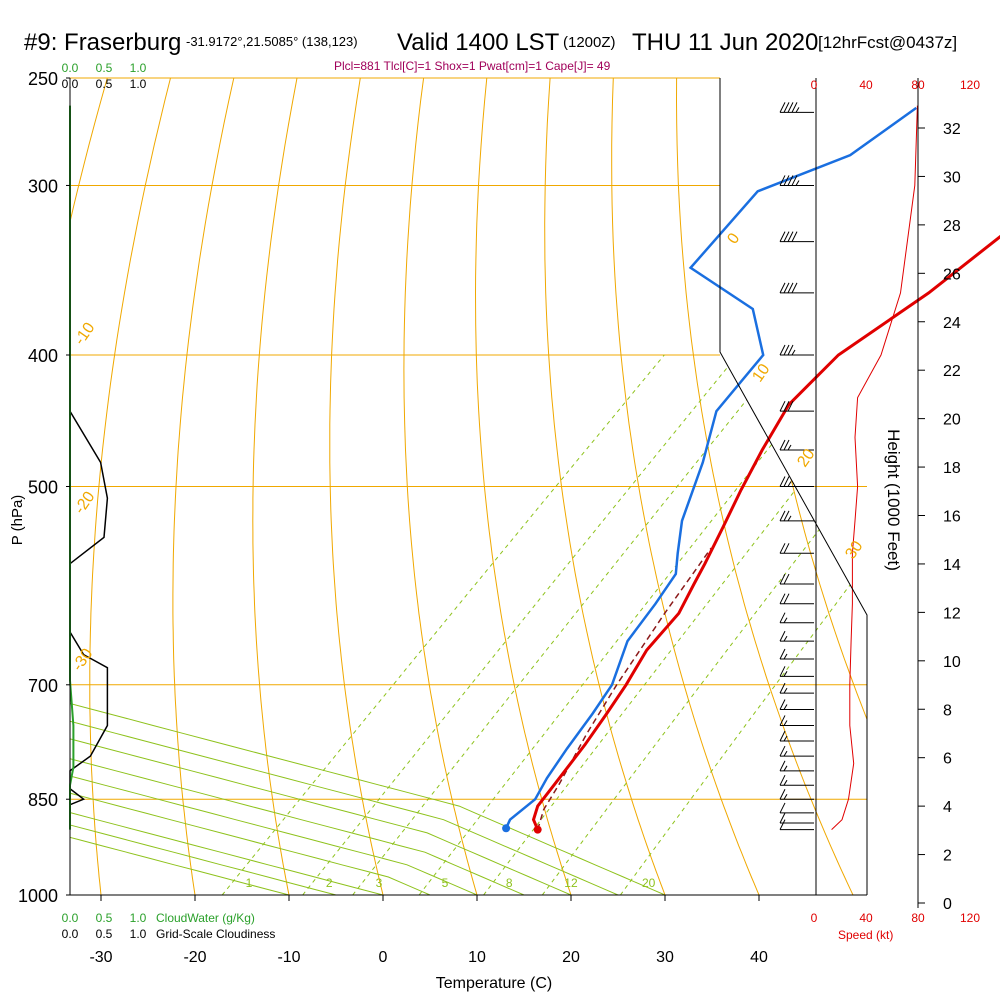 Image resolution: width=1000 pixels, height=1000 pixels. What do you see at coordinates (893, 500) in the screenshot?
I see `height-axis-label: Height (1000 Feet)` at bounding box center [893, 500].